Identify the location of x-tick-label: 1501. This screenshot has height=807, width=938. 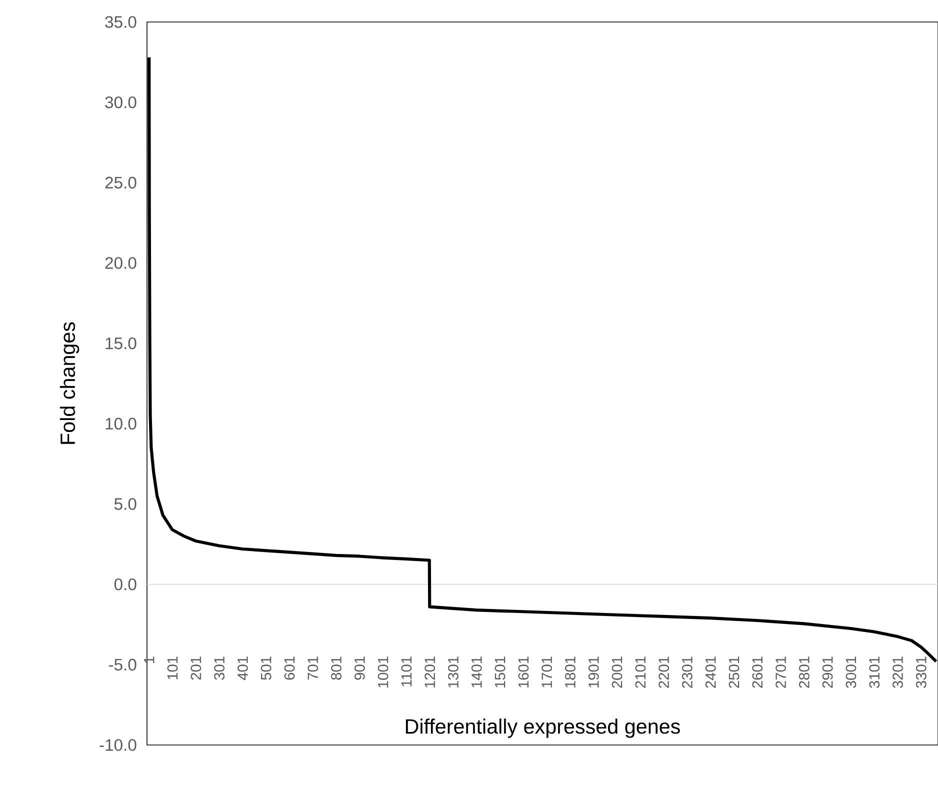
(500, 672).